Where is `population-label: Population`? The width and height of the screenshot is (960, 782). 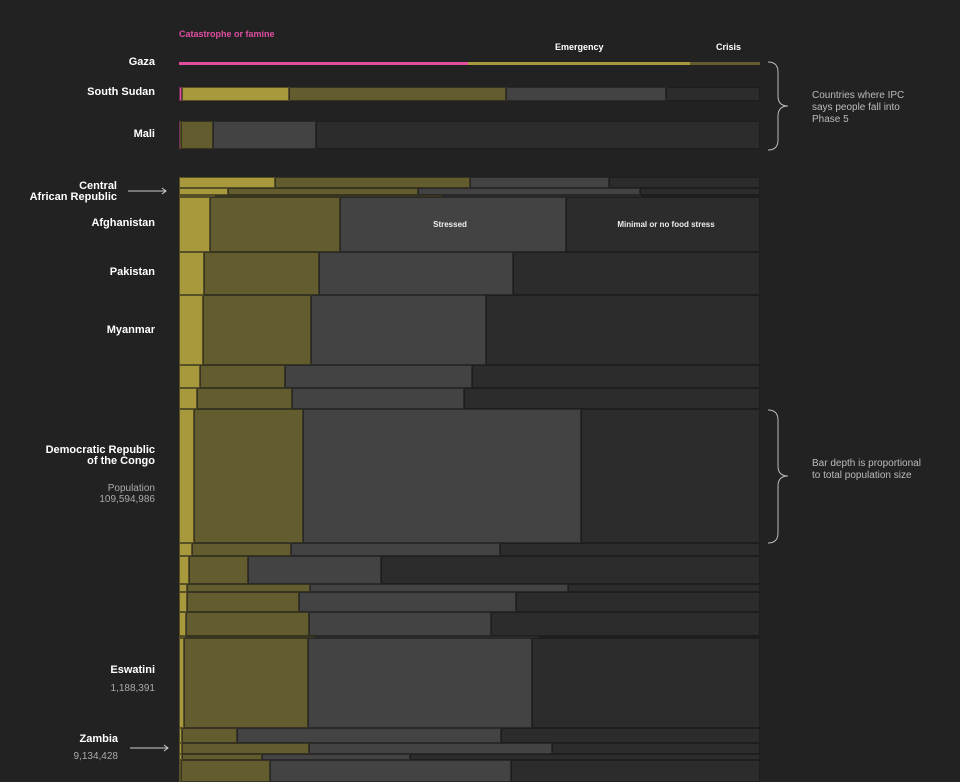 population-label: Population is located at coordinates (131, 488).